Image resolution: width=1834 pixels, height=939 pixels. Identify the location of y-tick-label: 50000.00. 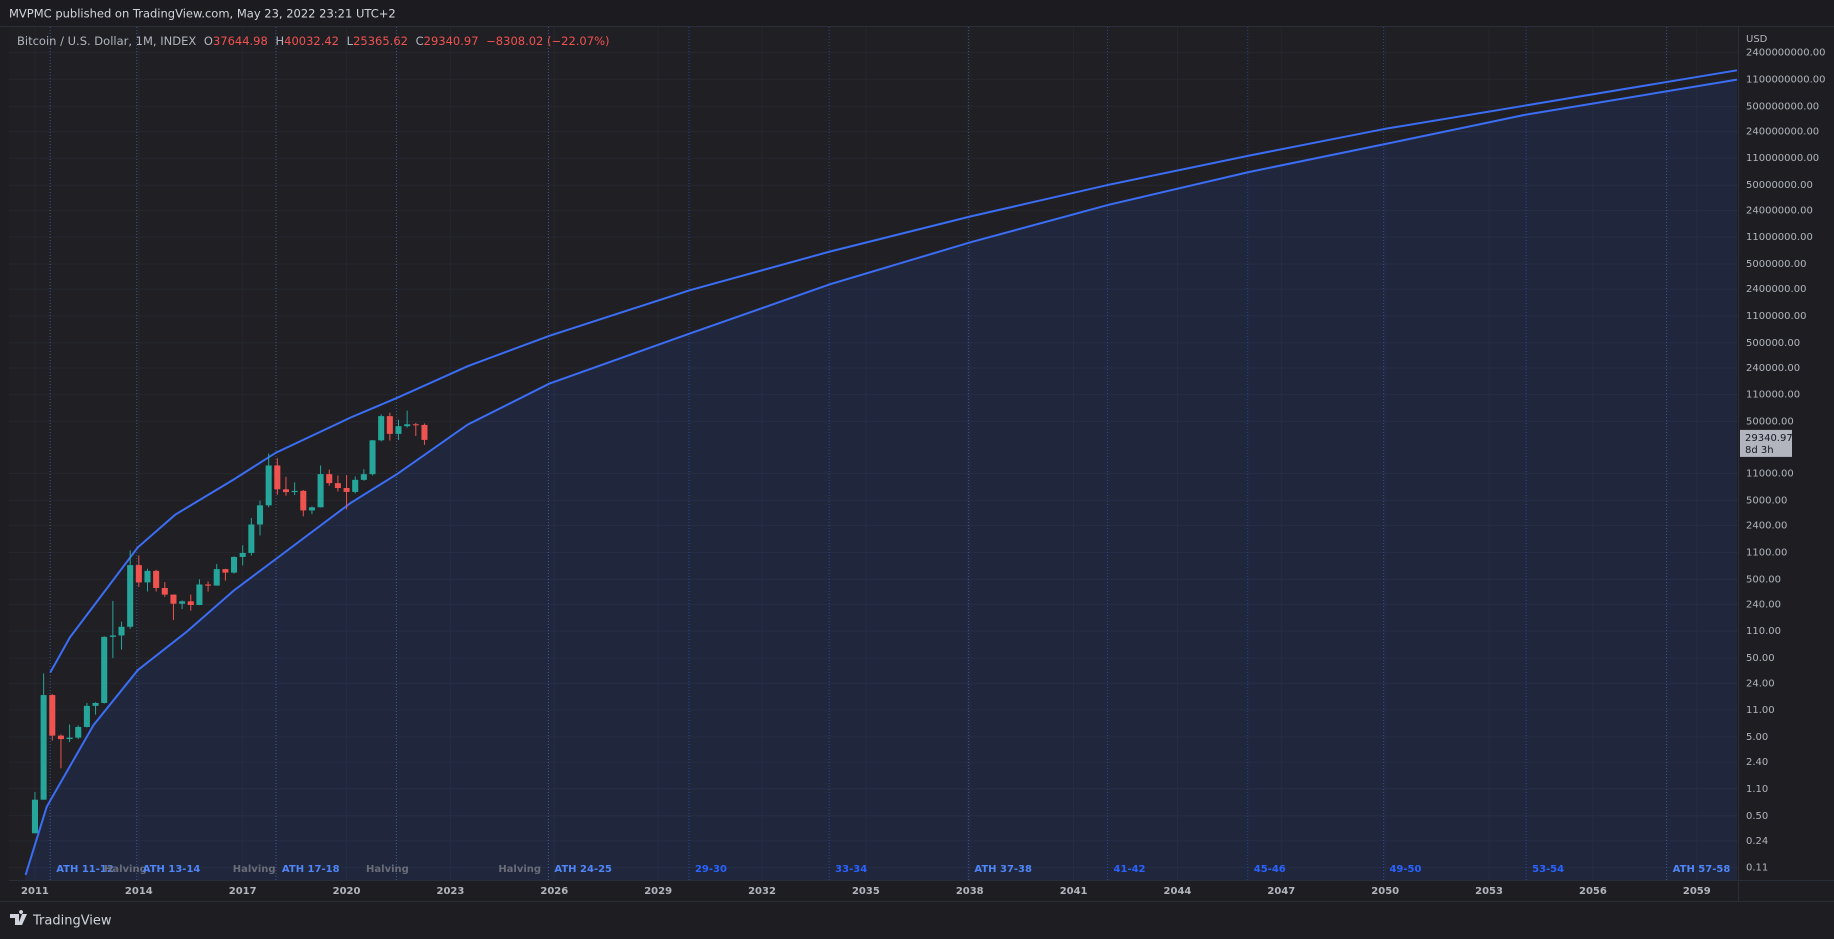
(1770, 422).